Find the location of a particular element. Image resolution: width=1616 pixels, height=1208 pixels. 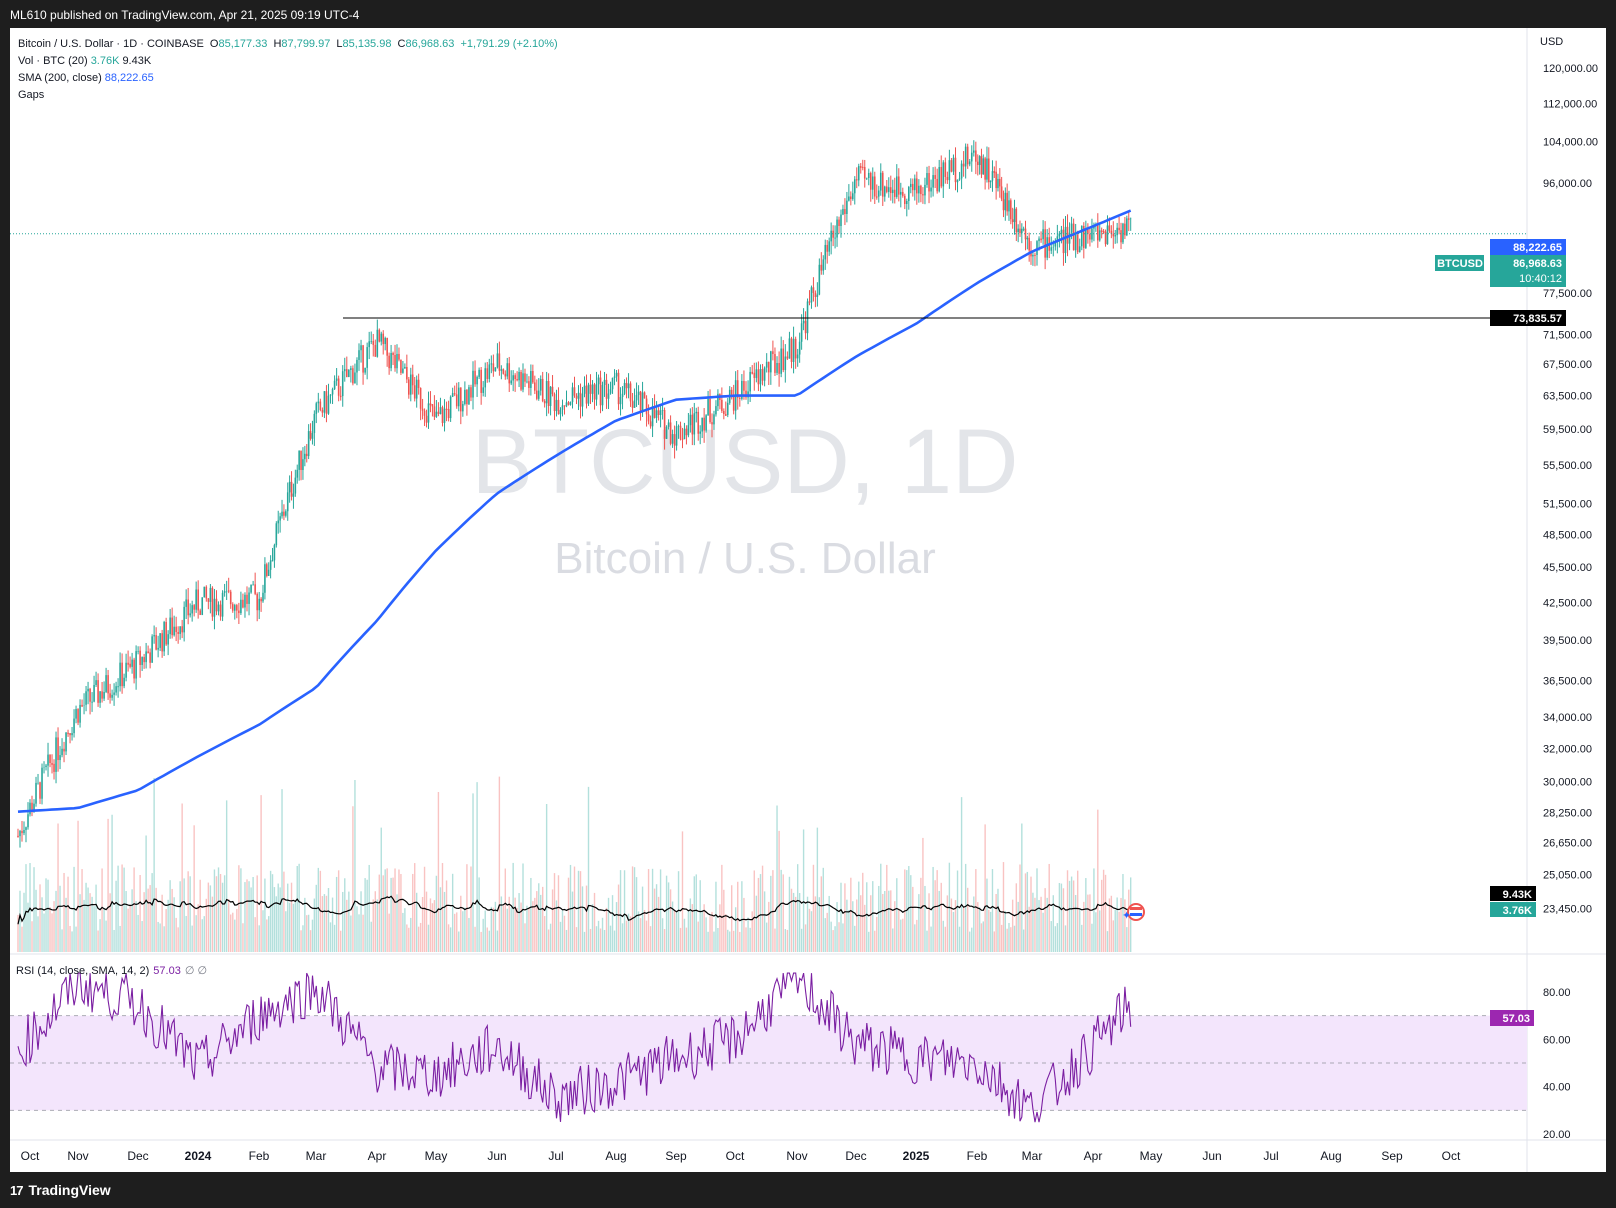

time-tick-label: 2024 is located at coordinates (198, 1156).